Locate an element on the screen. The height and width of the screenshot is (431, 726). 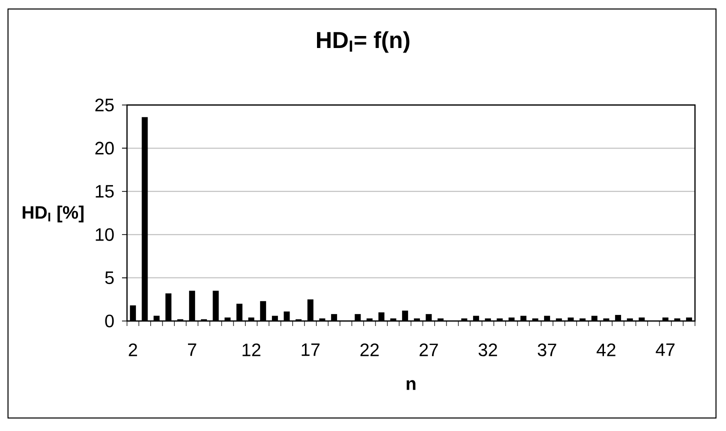
x-tick-label: 32 is located at coordinates (488, 350).